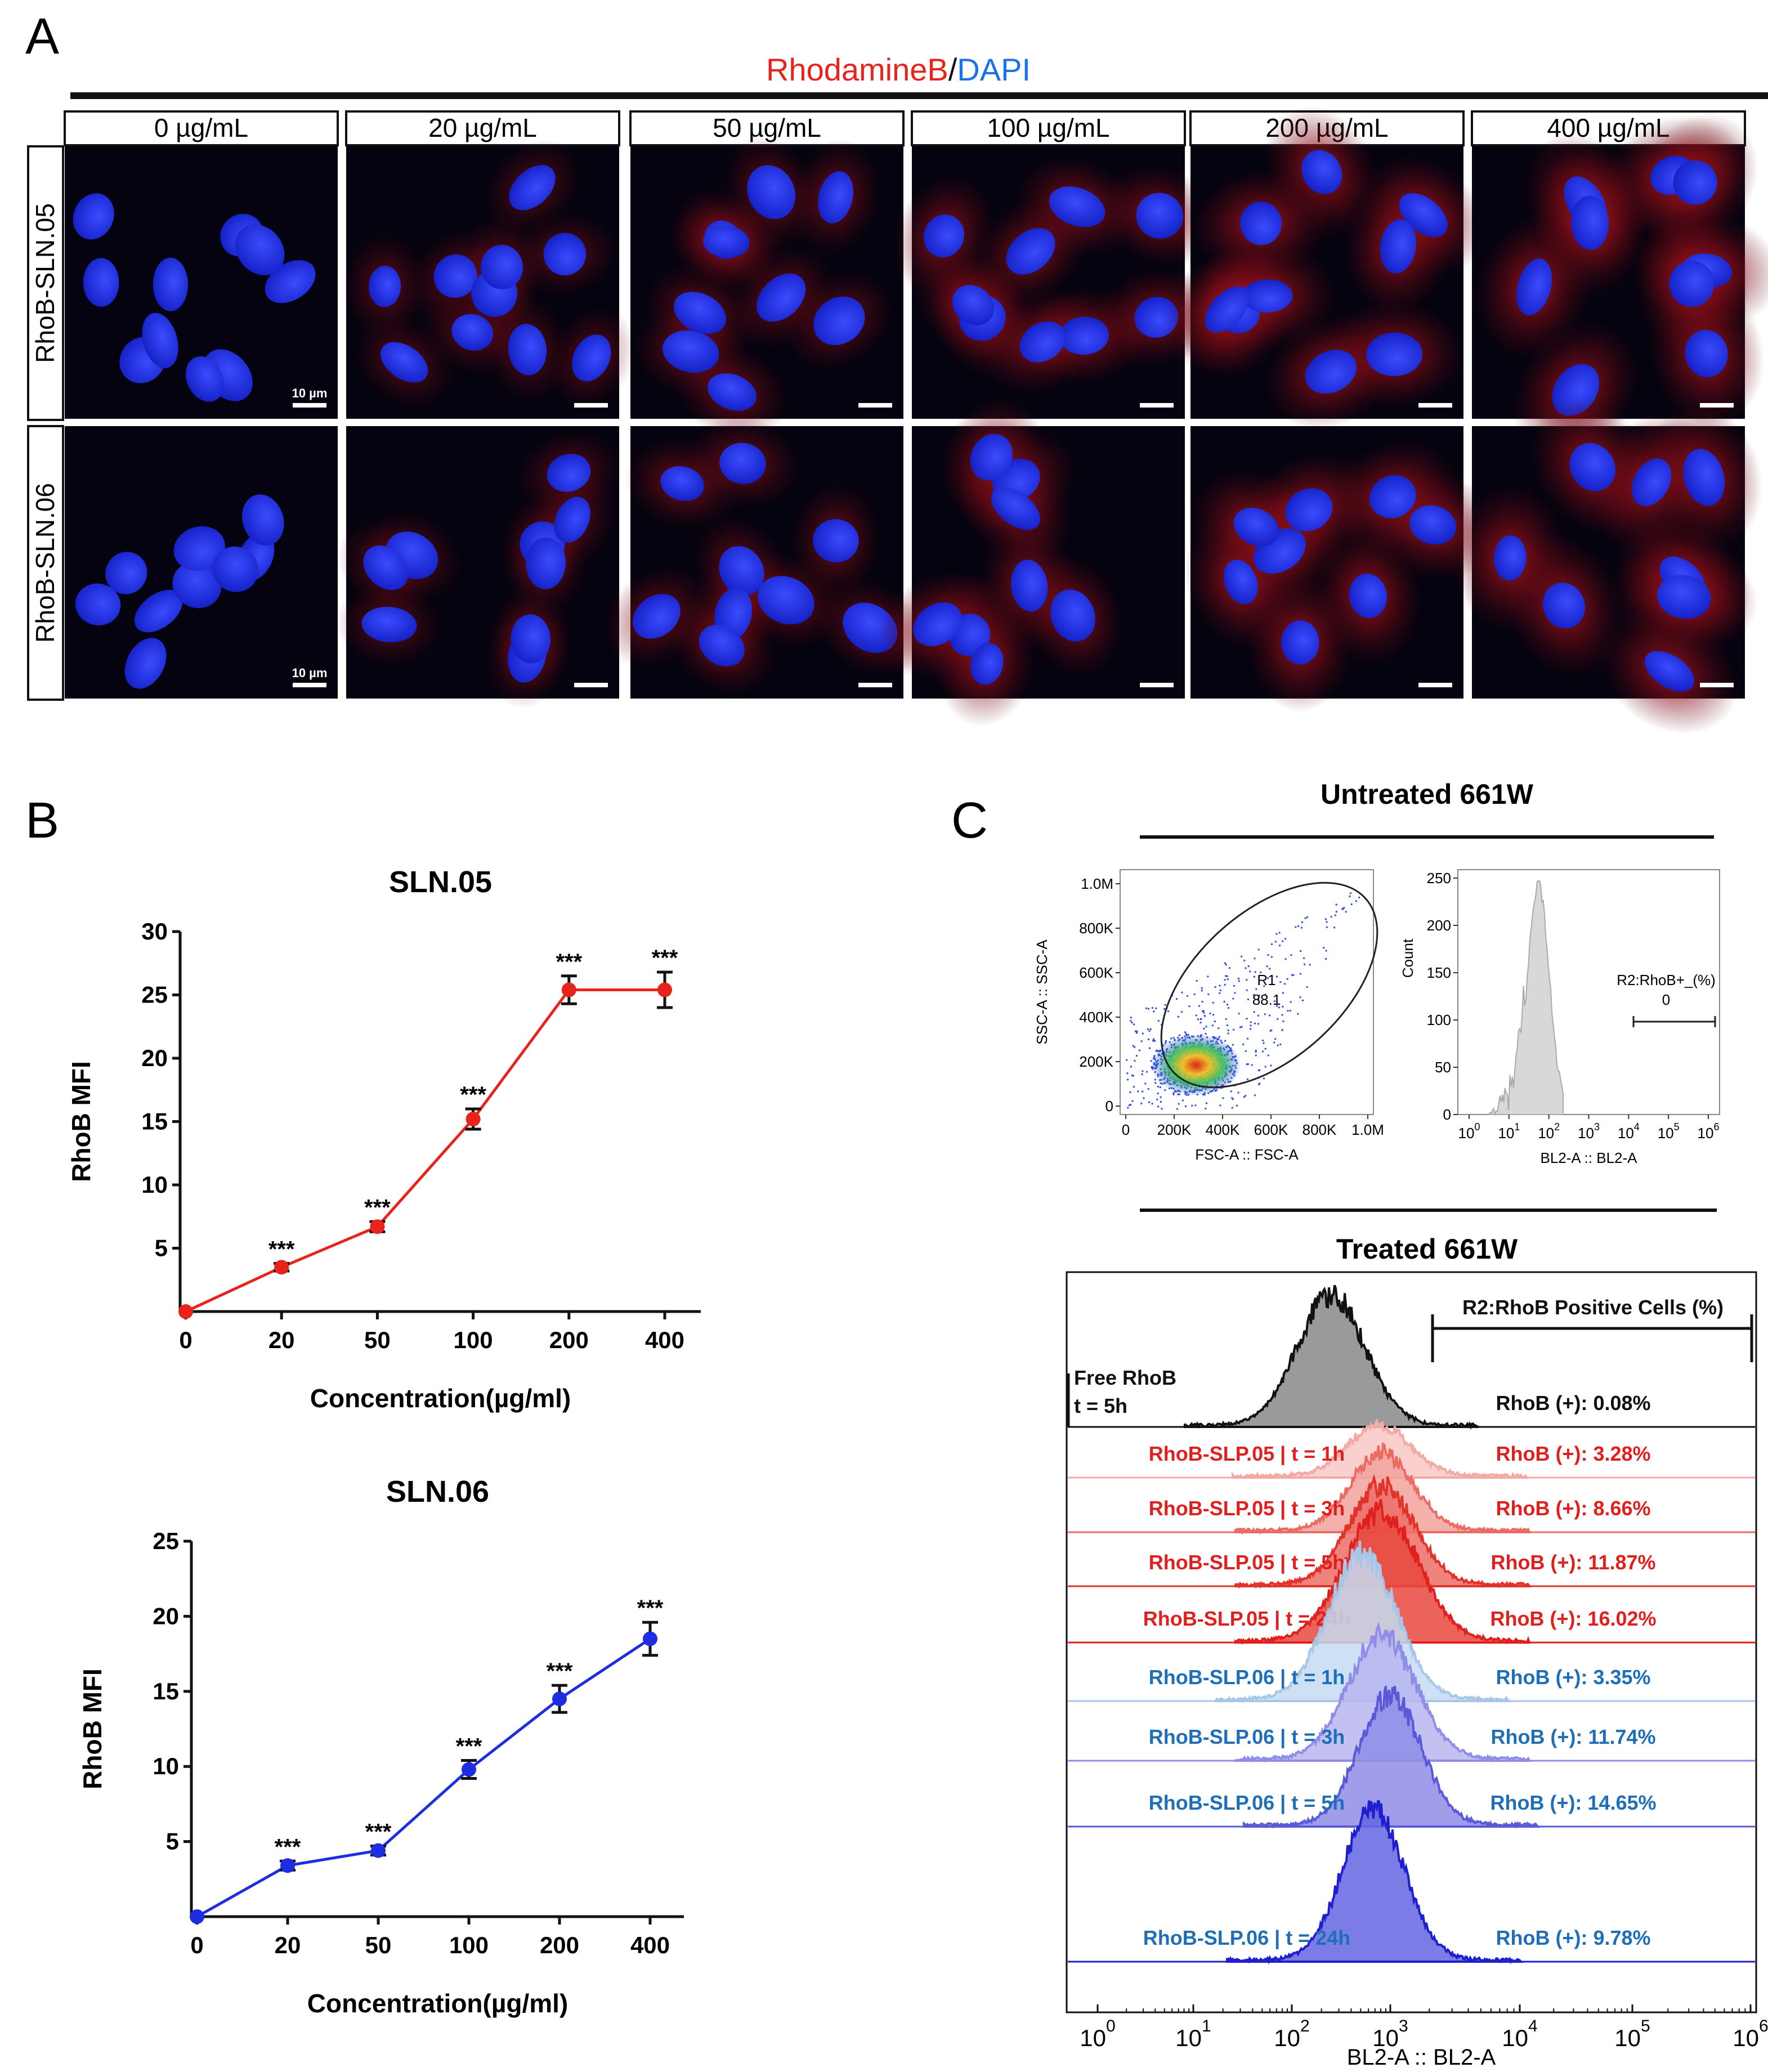 This screenshot has width=1768, height=2072. Describe the element at coordinates (1382, 1572) in the screenshot. I see `overlay-histogram` at that location.